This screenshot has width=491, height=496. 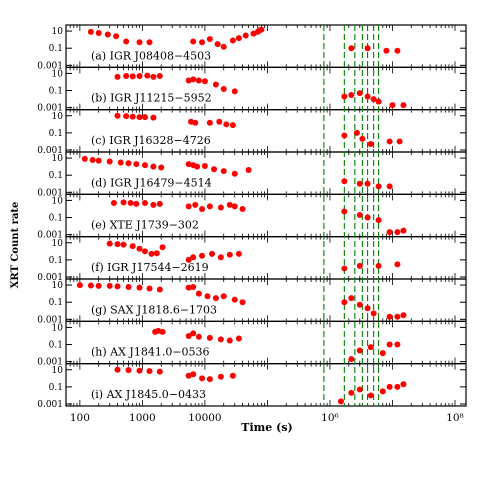 I want to click on panel-label: (h) AX J1841.0−0536, so click(x=150, y=352).